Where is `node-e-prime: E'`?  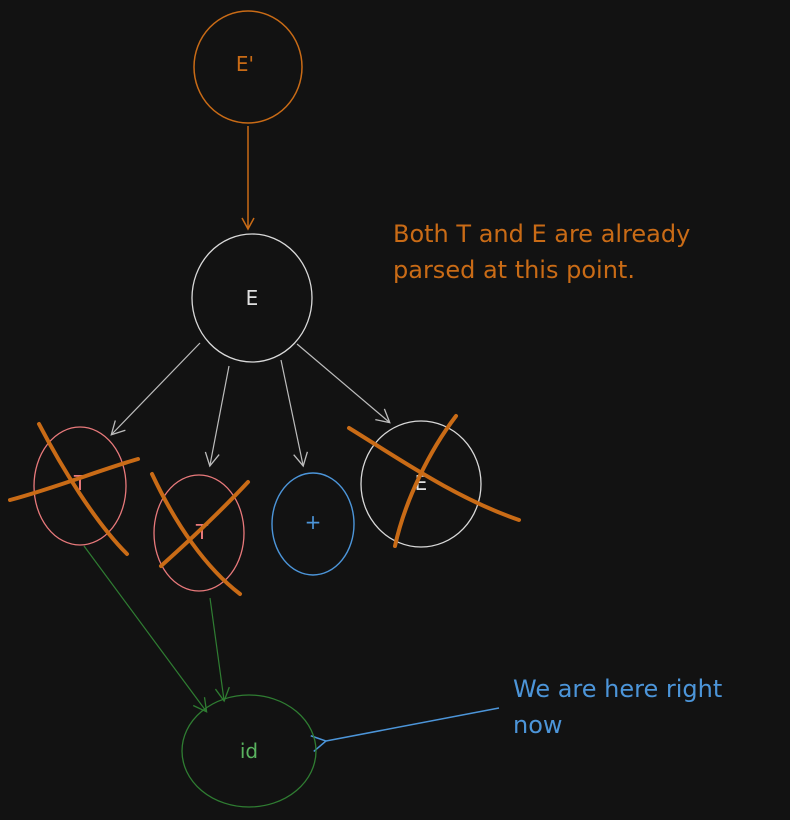 node-e-prime: E' is located at coordinates (248, 67).